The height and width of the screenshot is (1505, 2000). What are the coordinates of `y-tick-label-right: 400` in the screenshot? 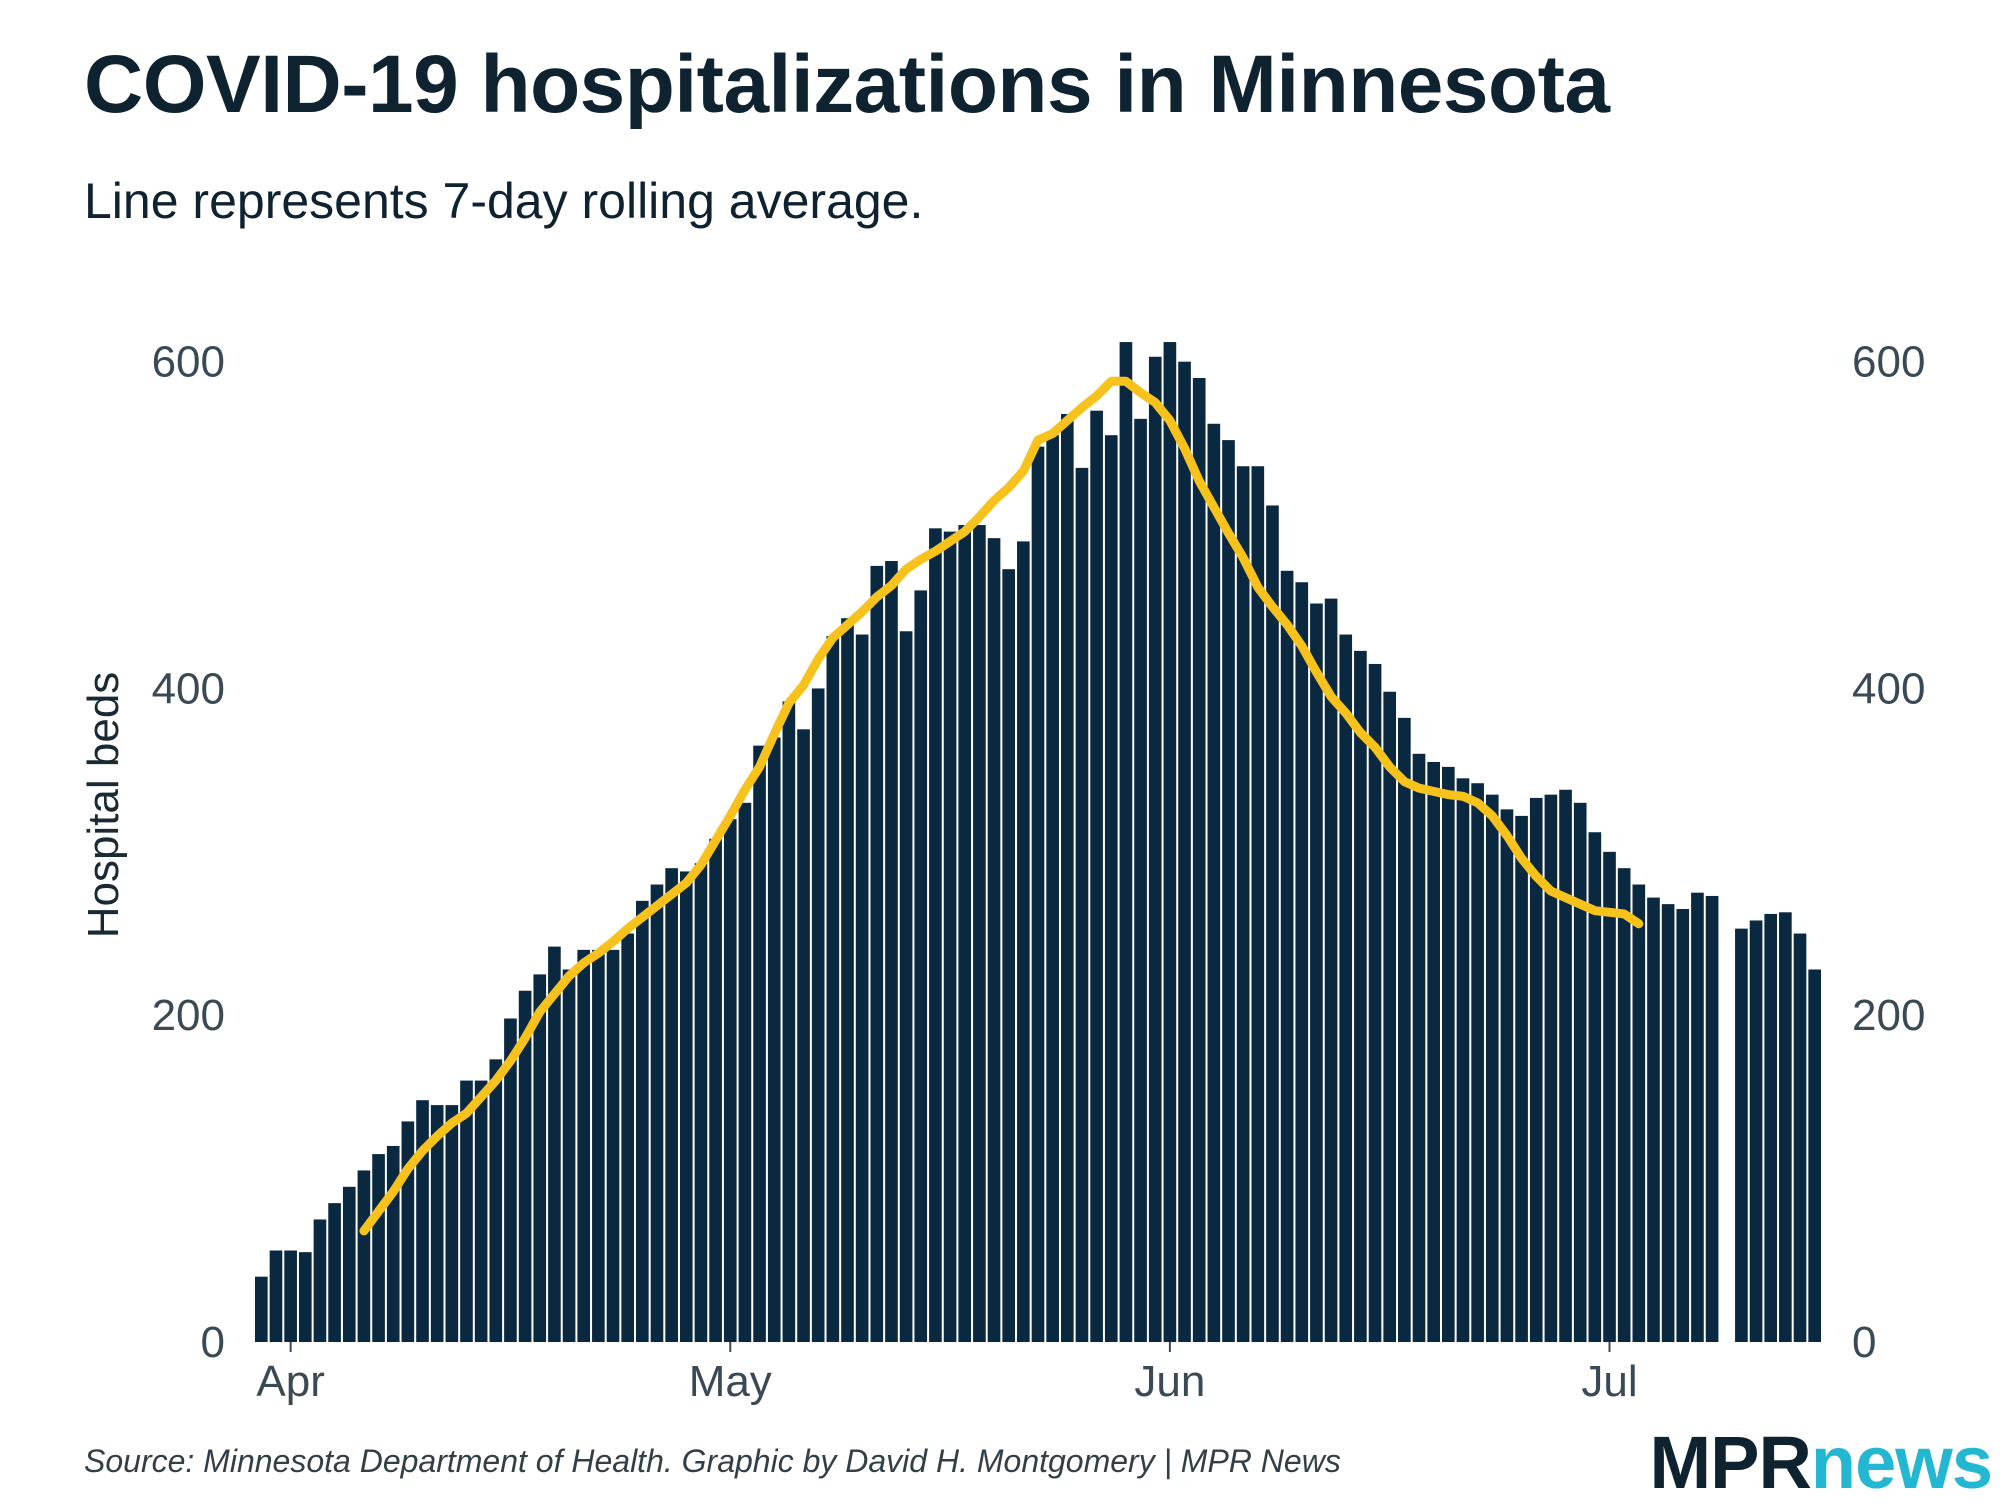 It's located at (1888, 688).